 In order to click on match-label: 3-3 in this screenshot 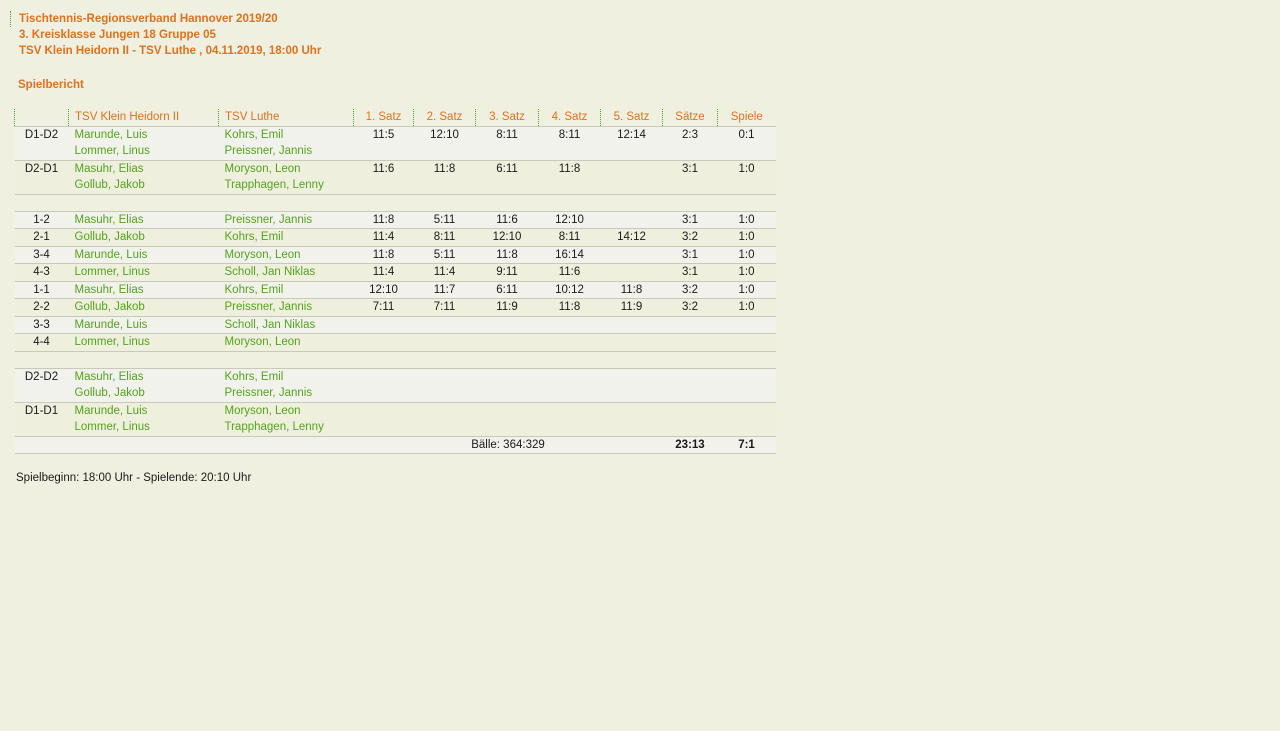, I will do `click(41, 325)`.